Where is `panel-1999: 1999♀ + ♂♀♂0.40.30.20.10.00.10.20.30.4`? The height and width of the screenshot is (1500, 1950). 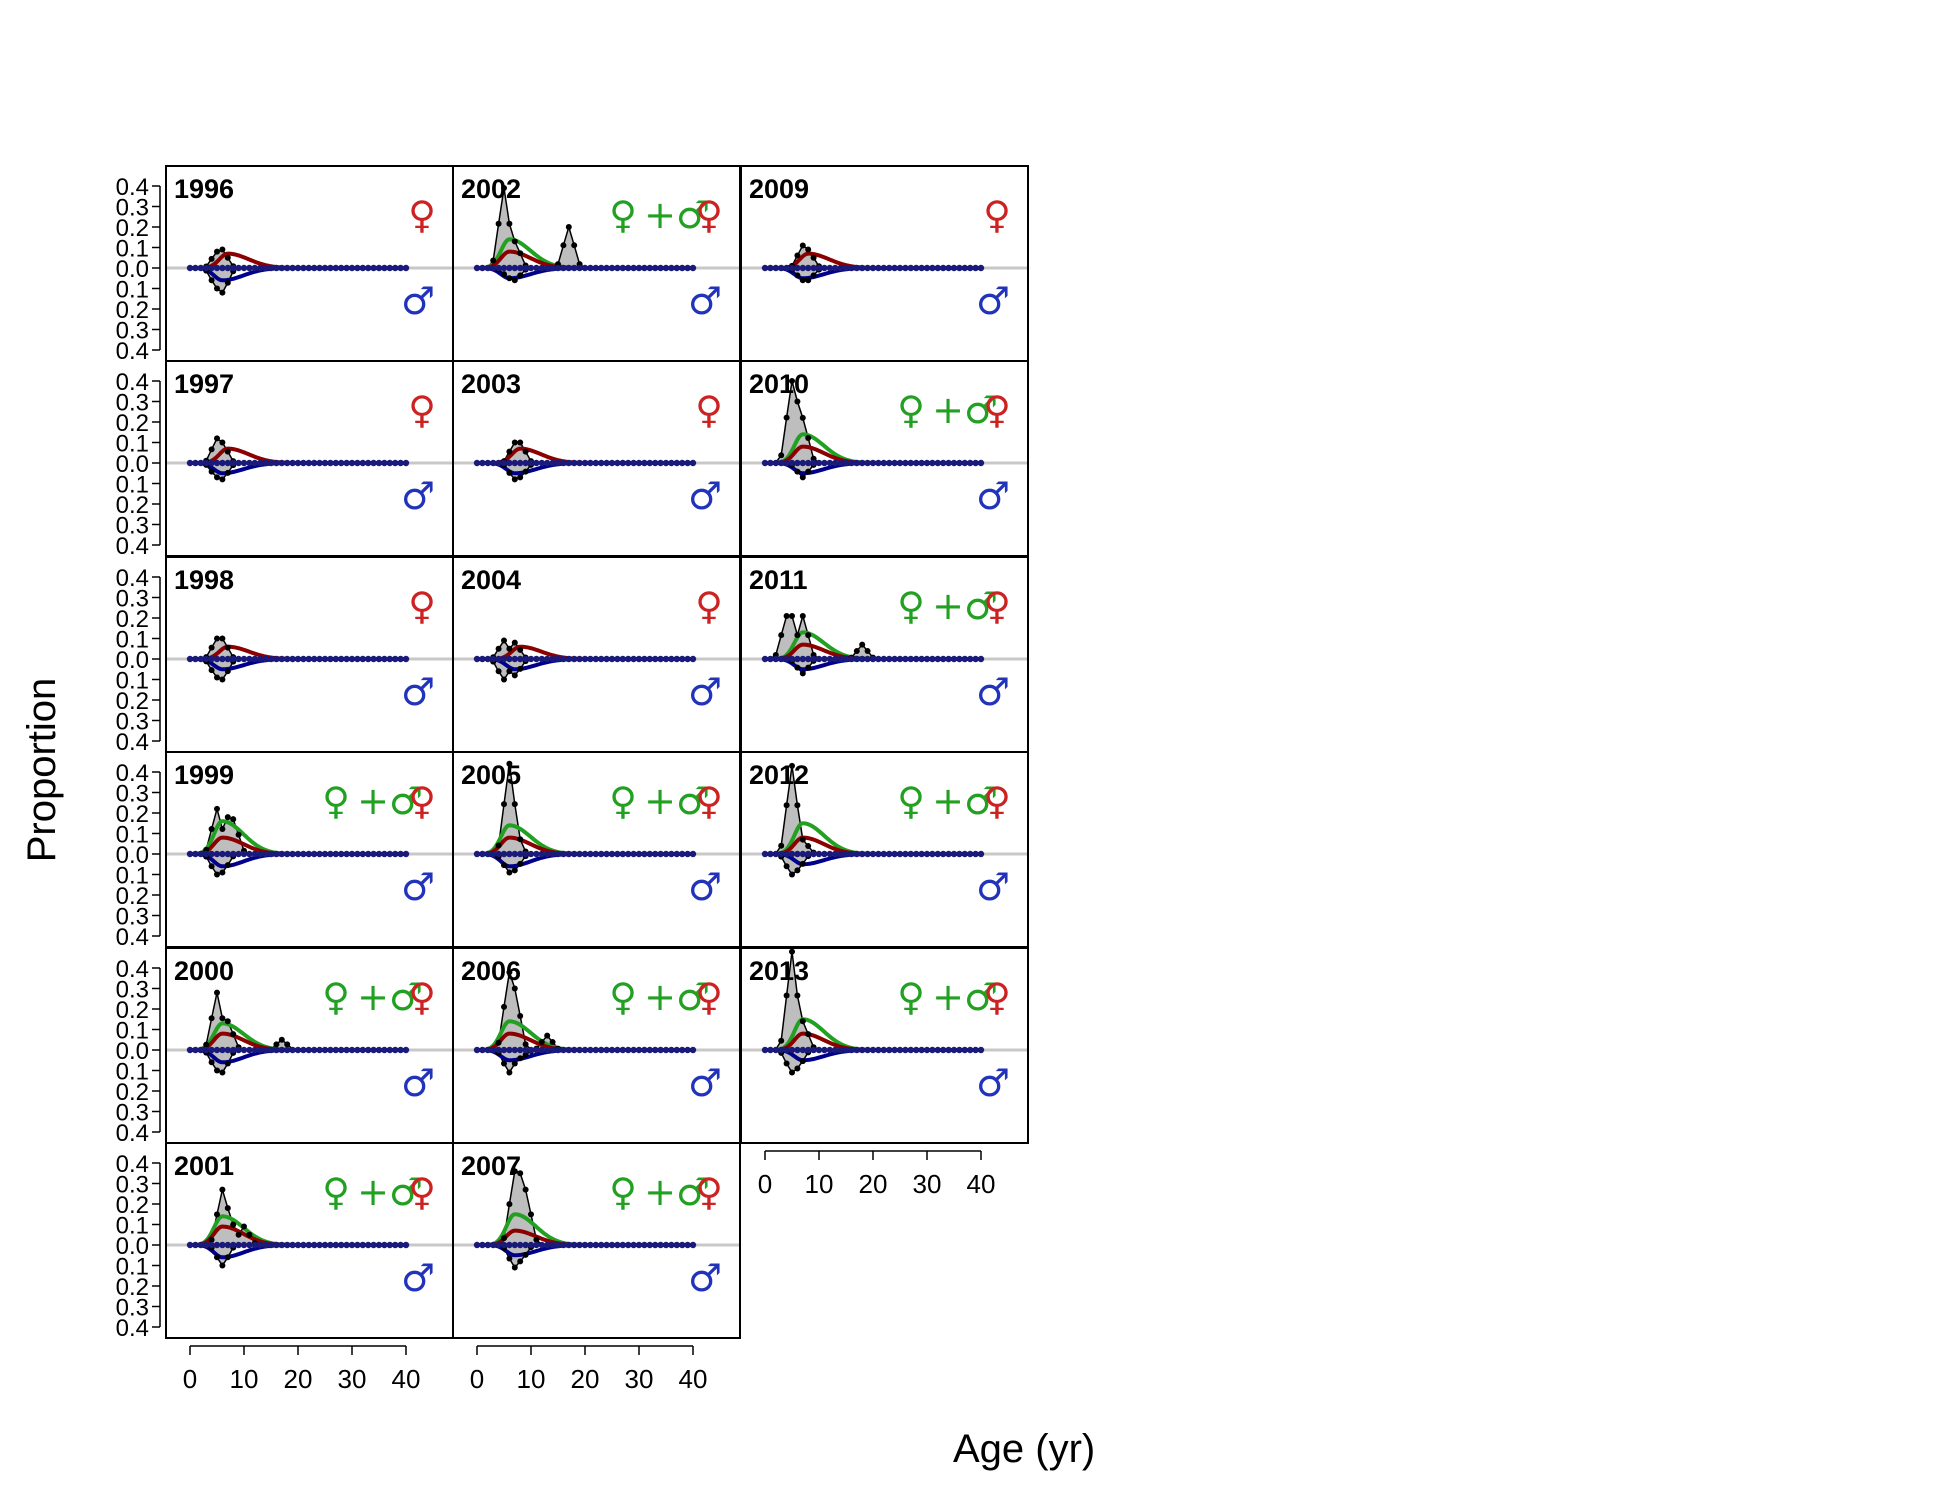 panel-1999: 1999♀ + ♂♀♂0.40.30.20.10.00.10.20.30.4 is located at coordinates (285, 851).